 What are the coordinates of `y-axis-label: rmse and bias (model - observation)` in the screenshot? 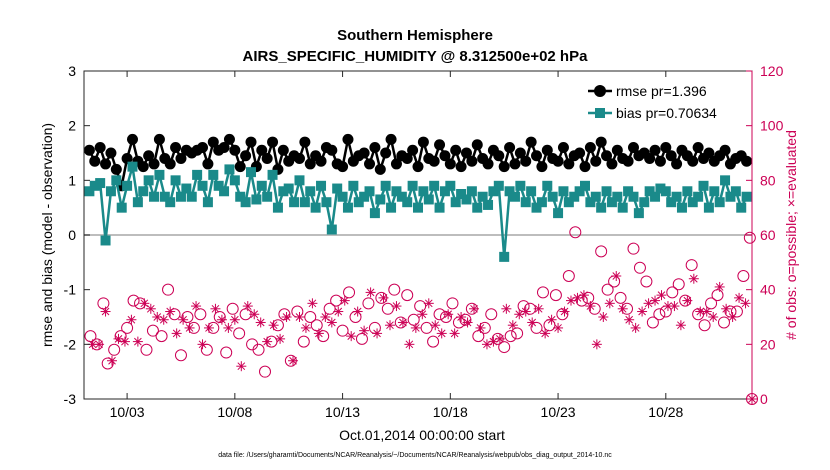 It's located at (47, 235).